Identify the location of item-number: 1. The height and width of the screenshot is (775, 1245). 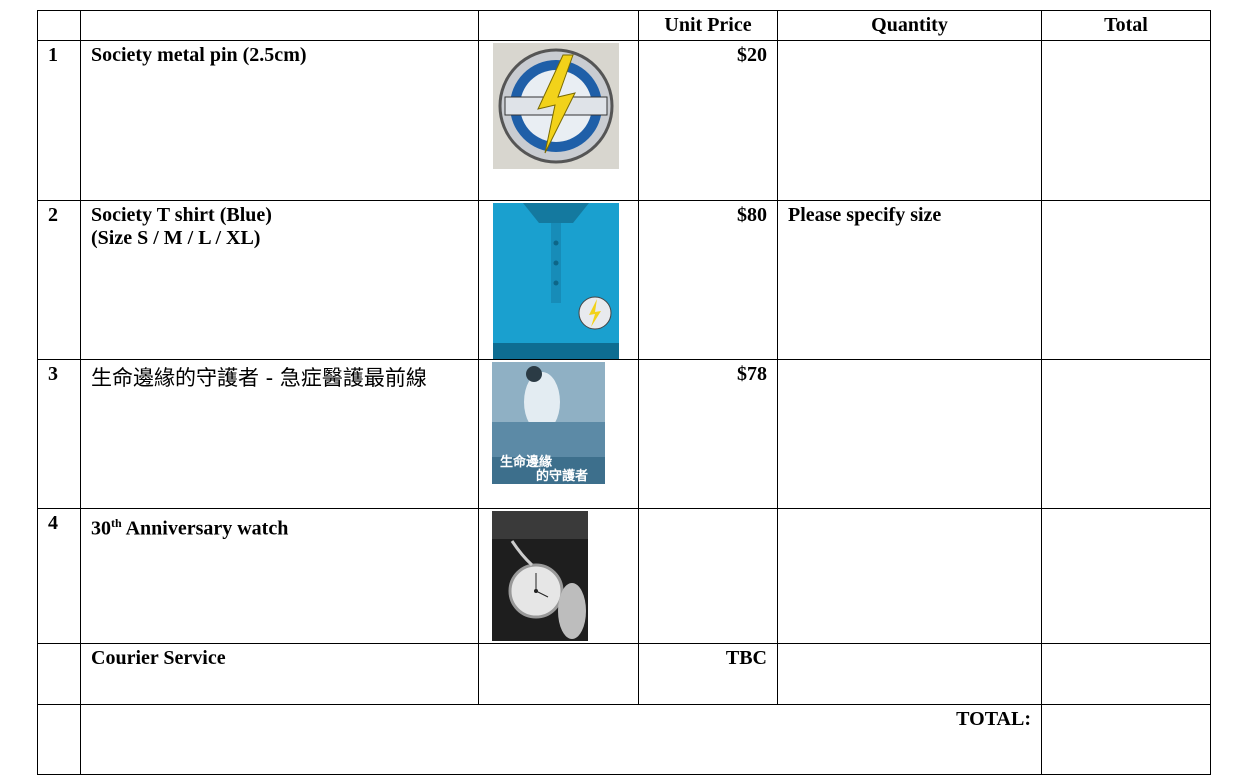
(59, 120).